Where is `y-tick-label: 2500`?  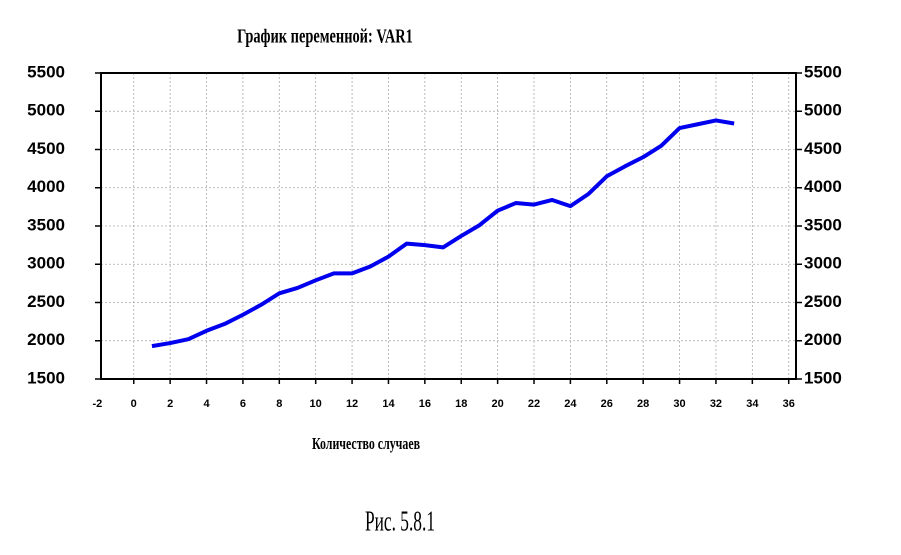
y-tick-label: 2500 is located at coordinates (46, 301).